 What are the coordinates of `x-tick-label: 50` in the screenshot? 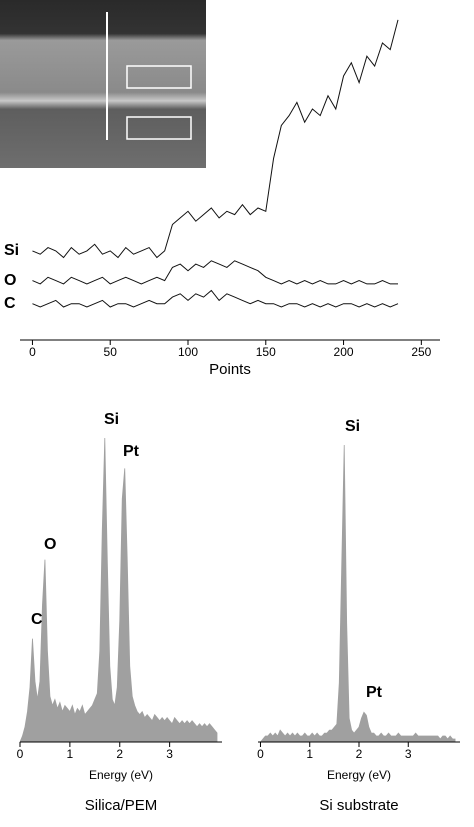 It's located at (111, 352).